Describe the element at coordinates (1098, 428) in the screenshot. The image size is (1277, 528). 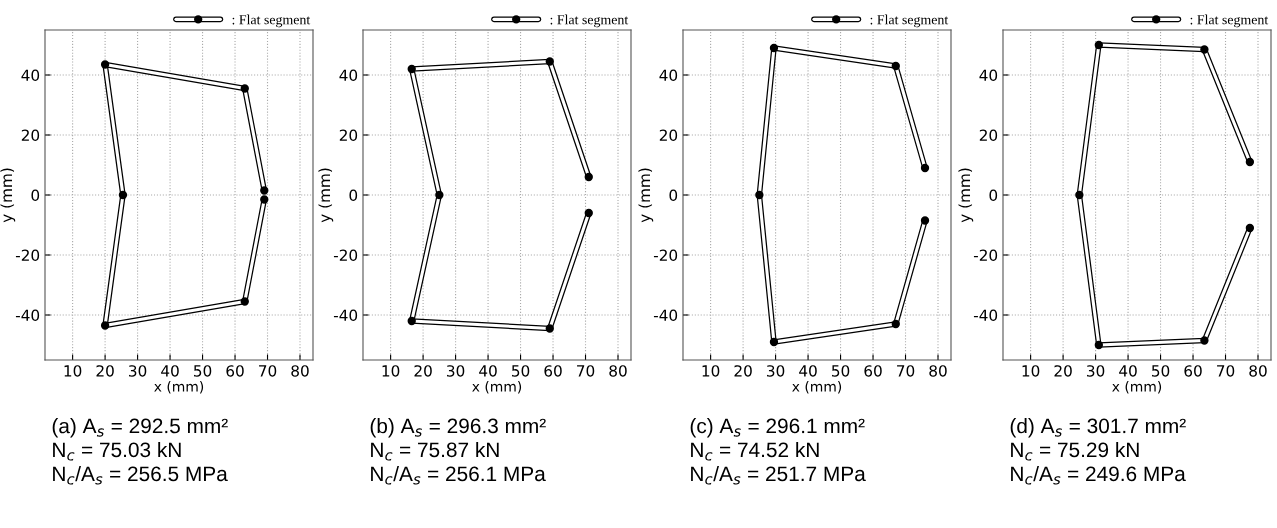
I see `text: (d) A$_{s}$ = 301.7 mm²` at that location.